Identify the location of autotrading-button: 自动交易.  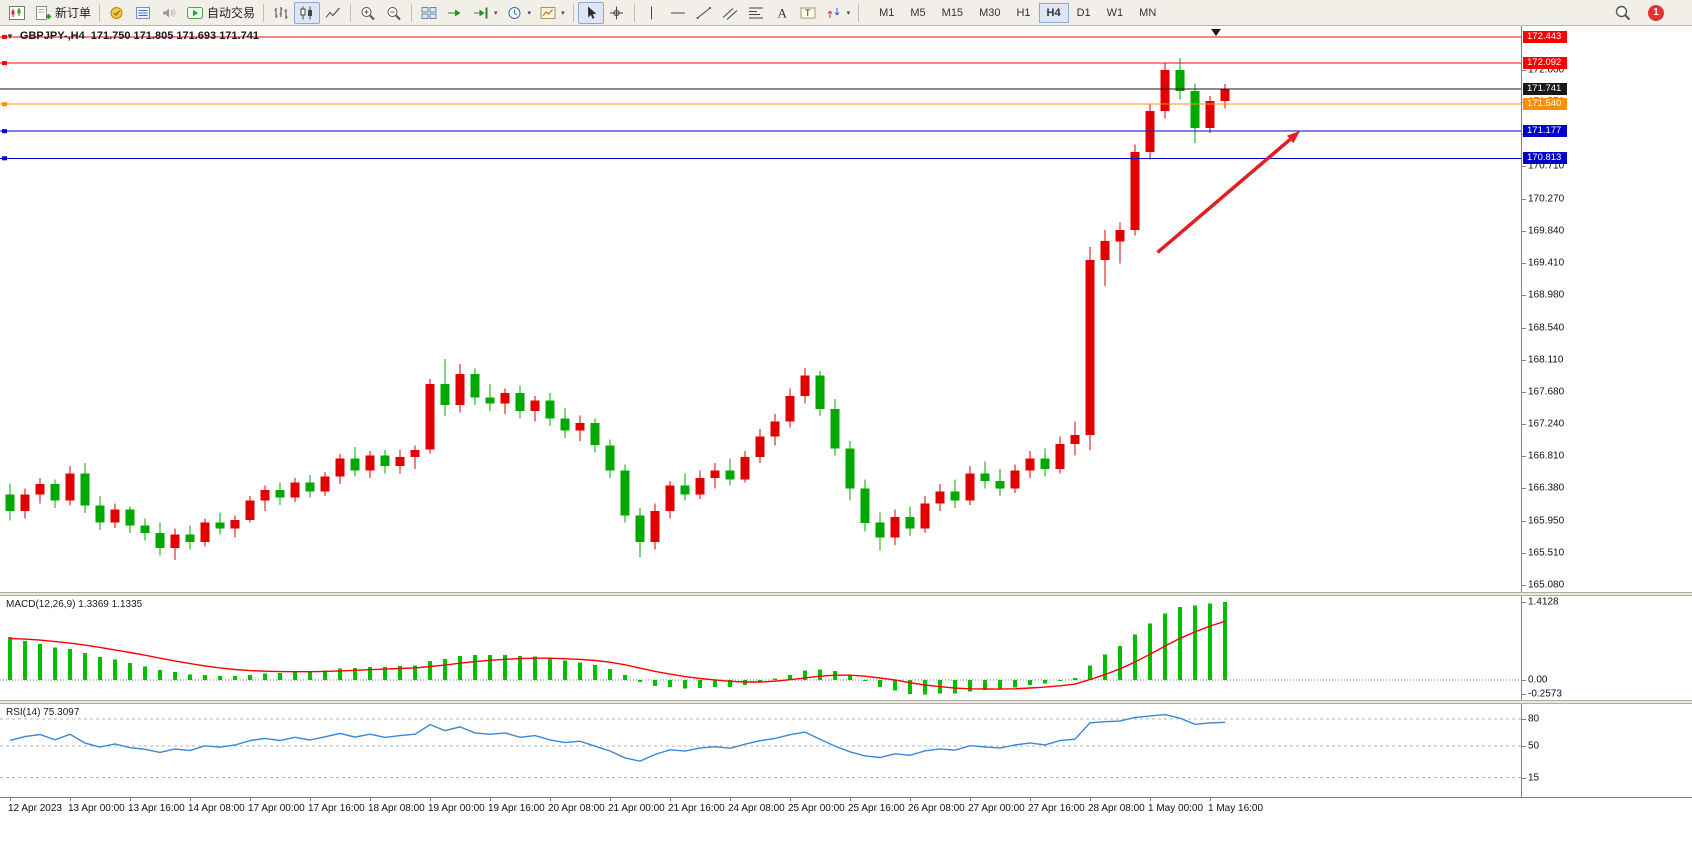
(220, 13).